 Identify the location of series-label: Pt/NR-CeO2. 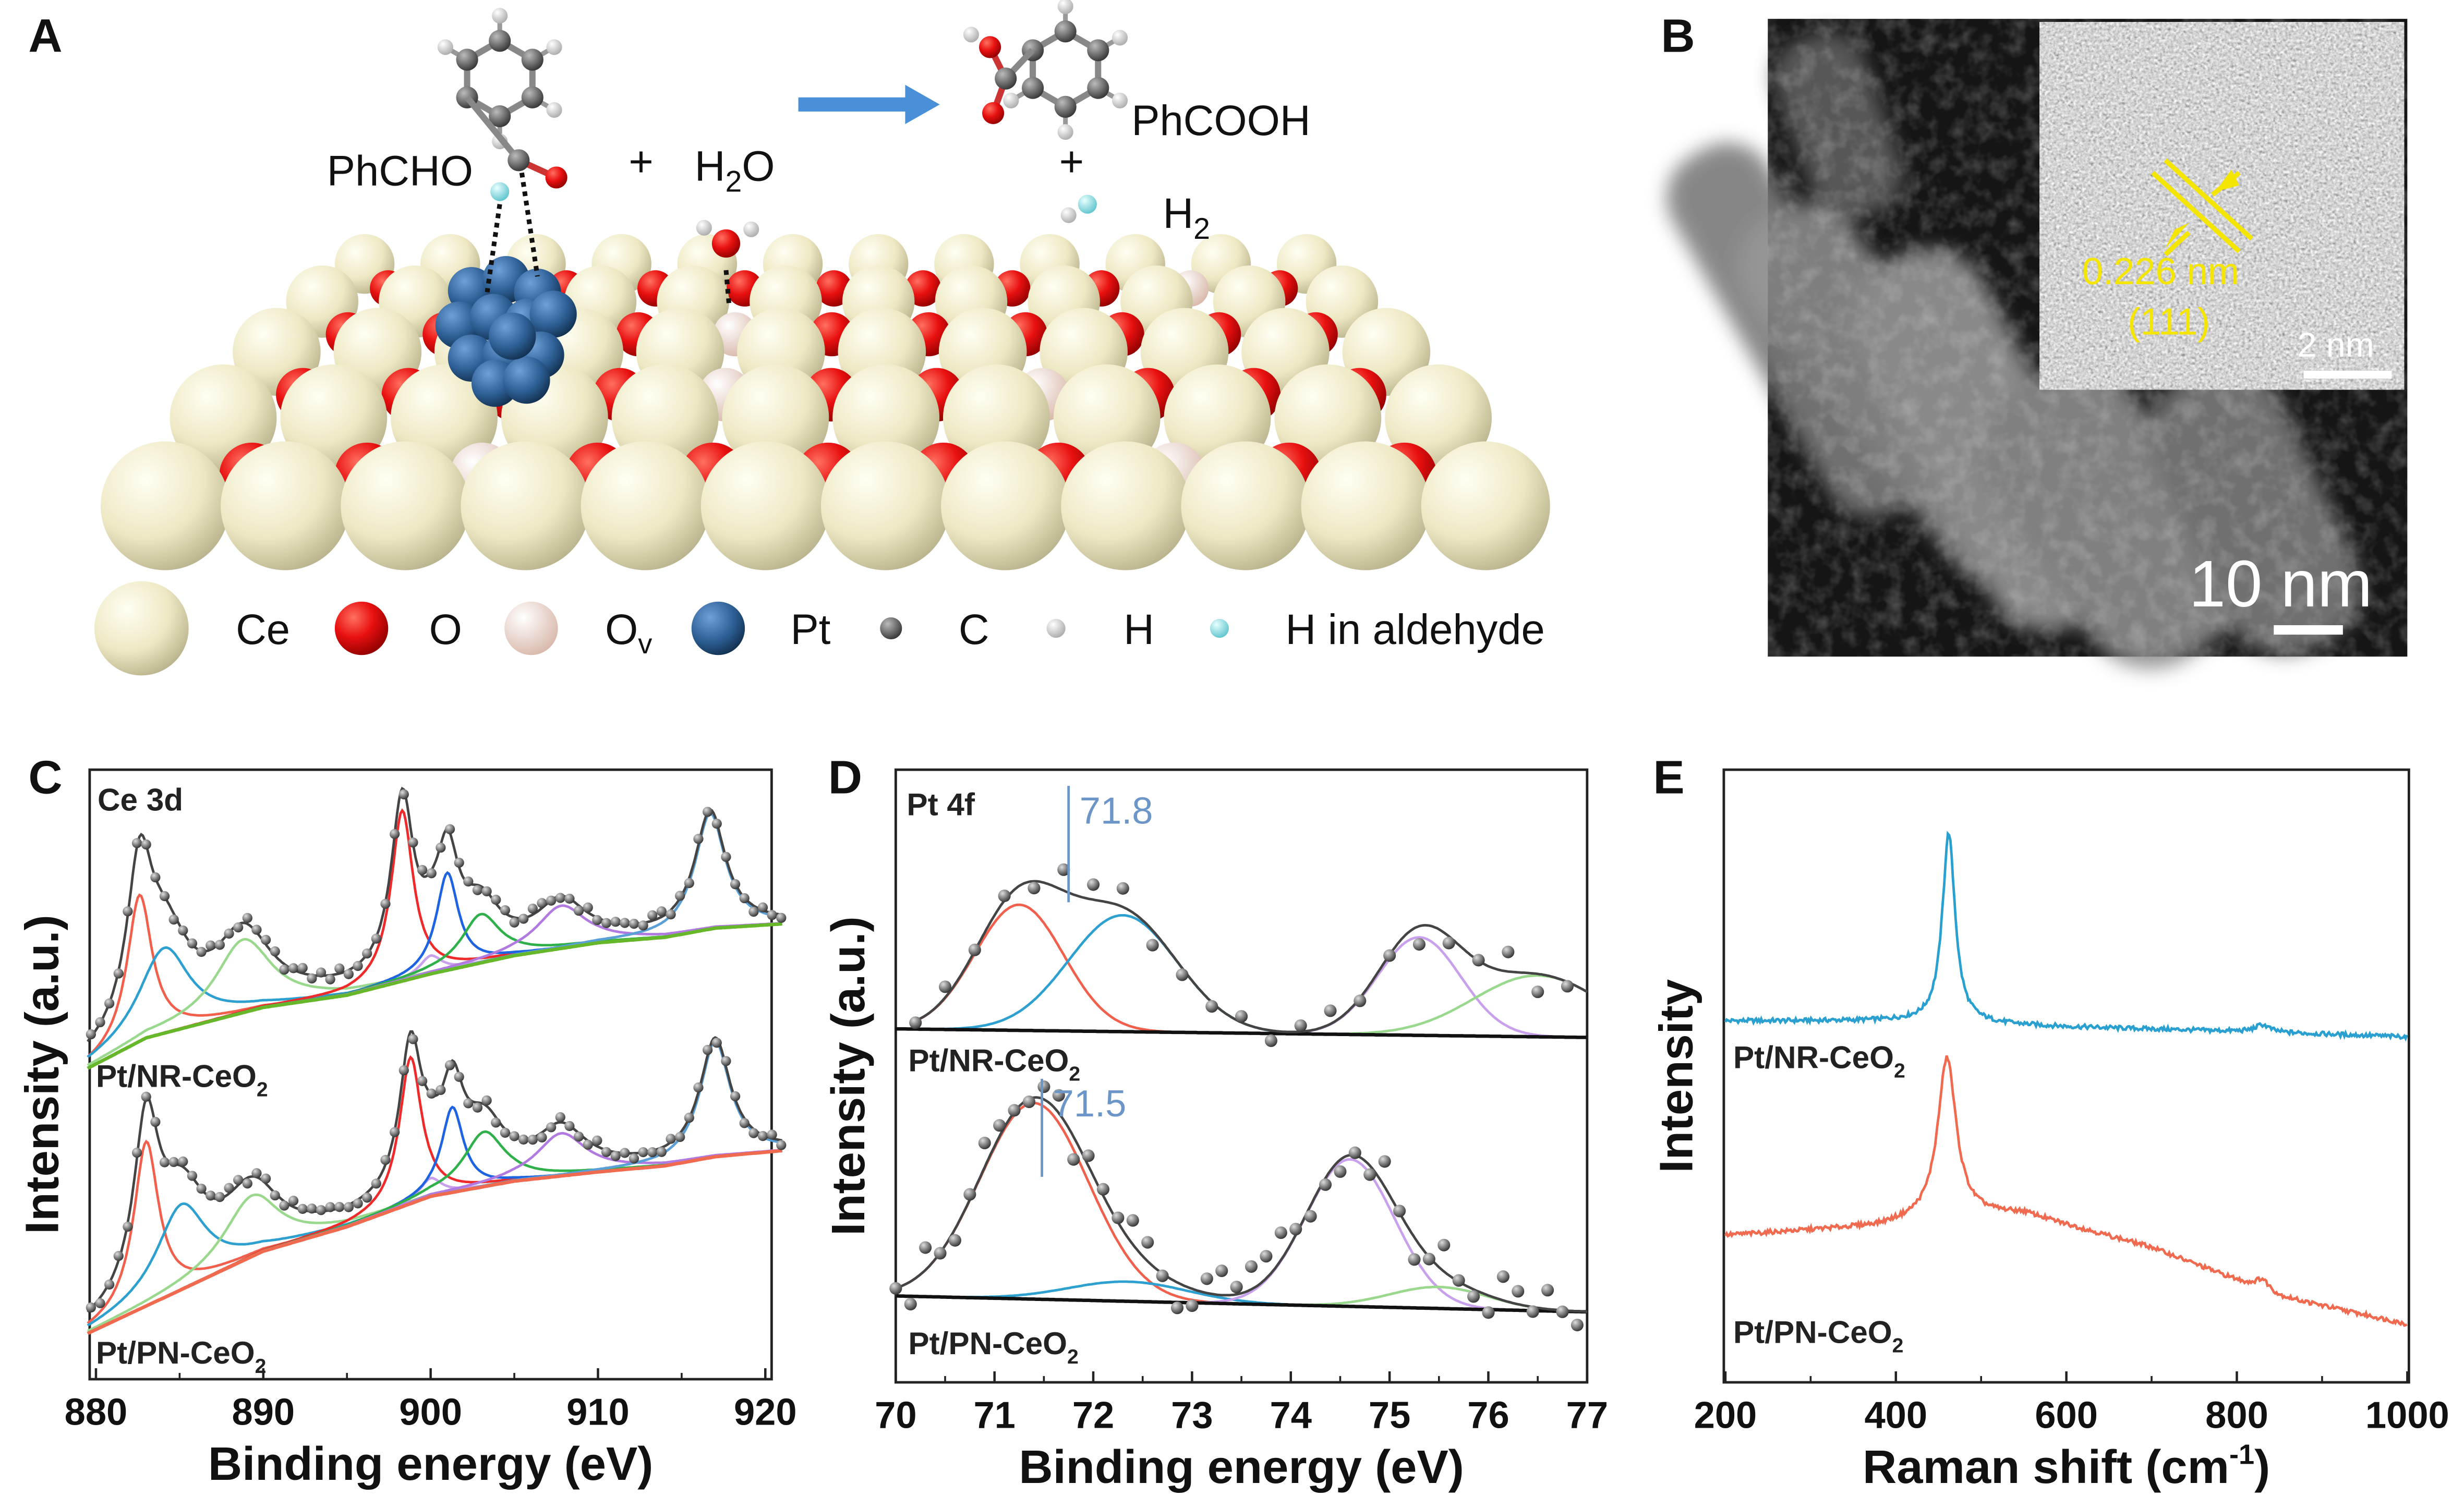
(1819, 1060).